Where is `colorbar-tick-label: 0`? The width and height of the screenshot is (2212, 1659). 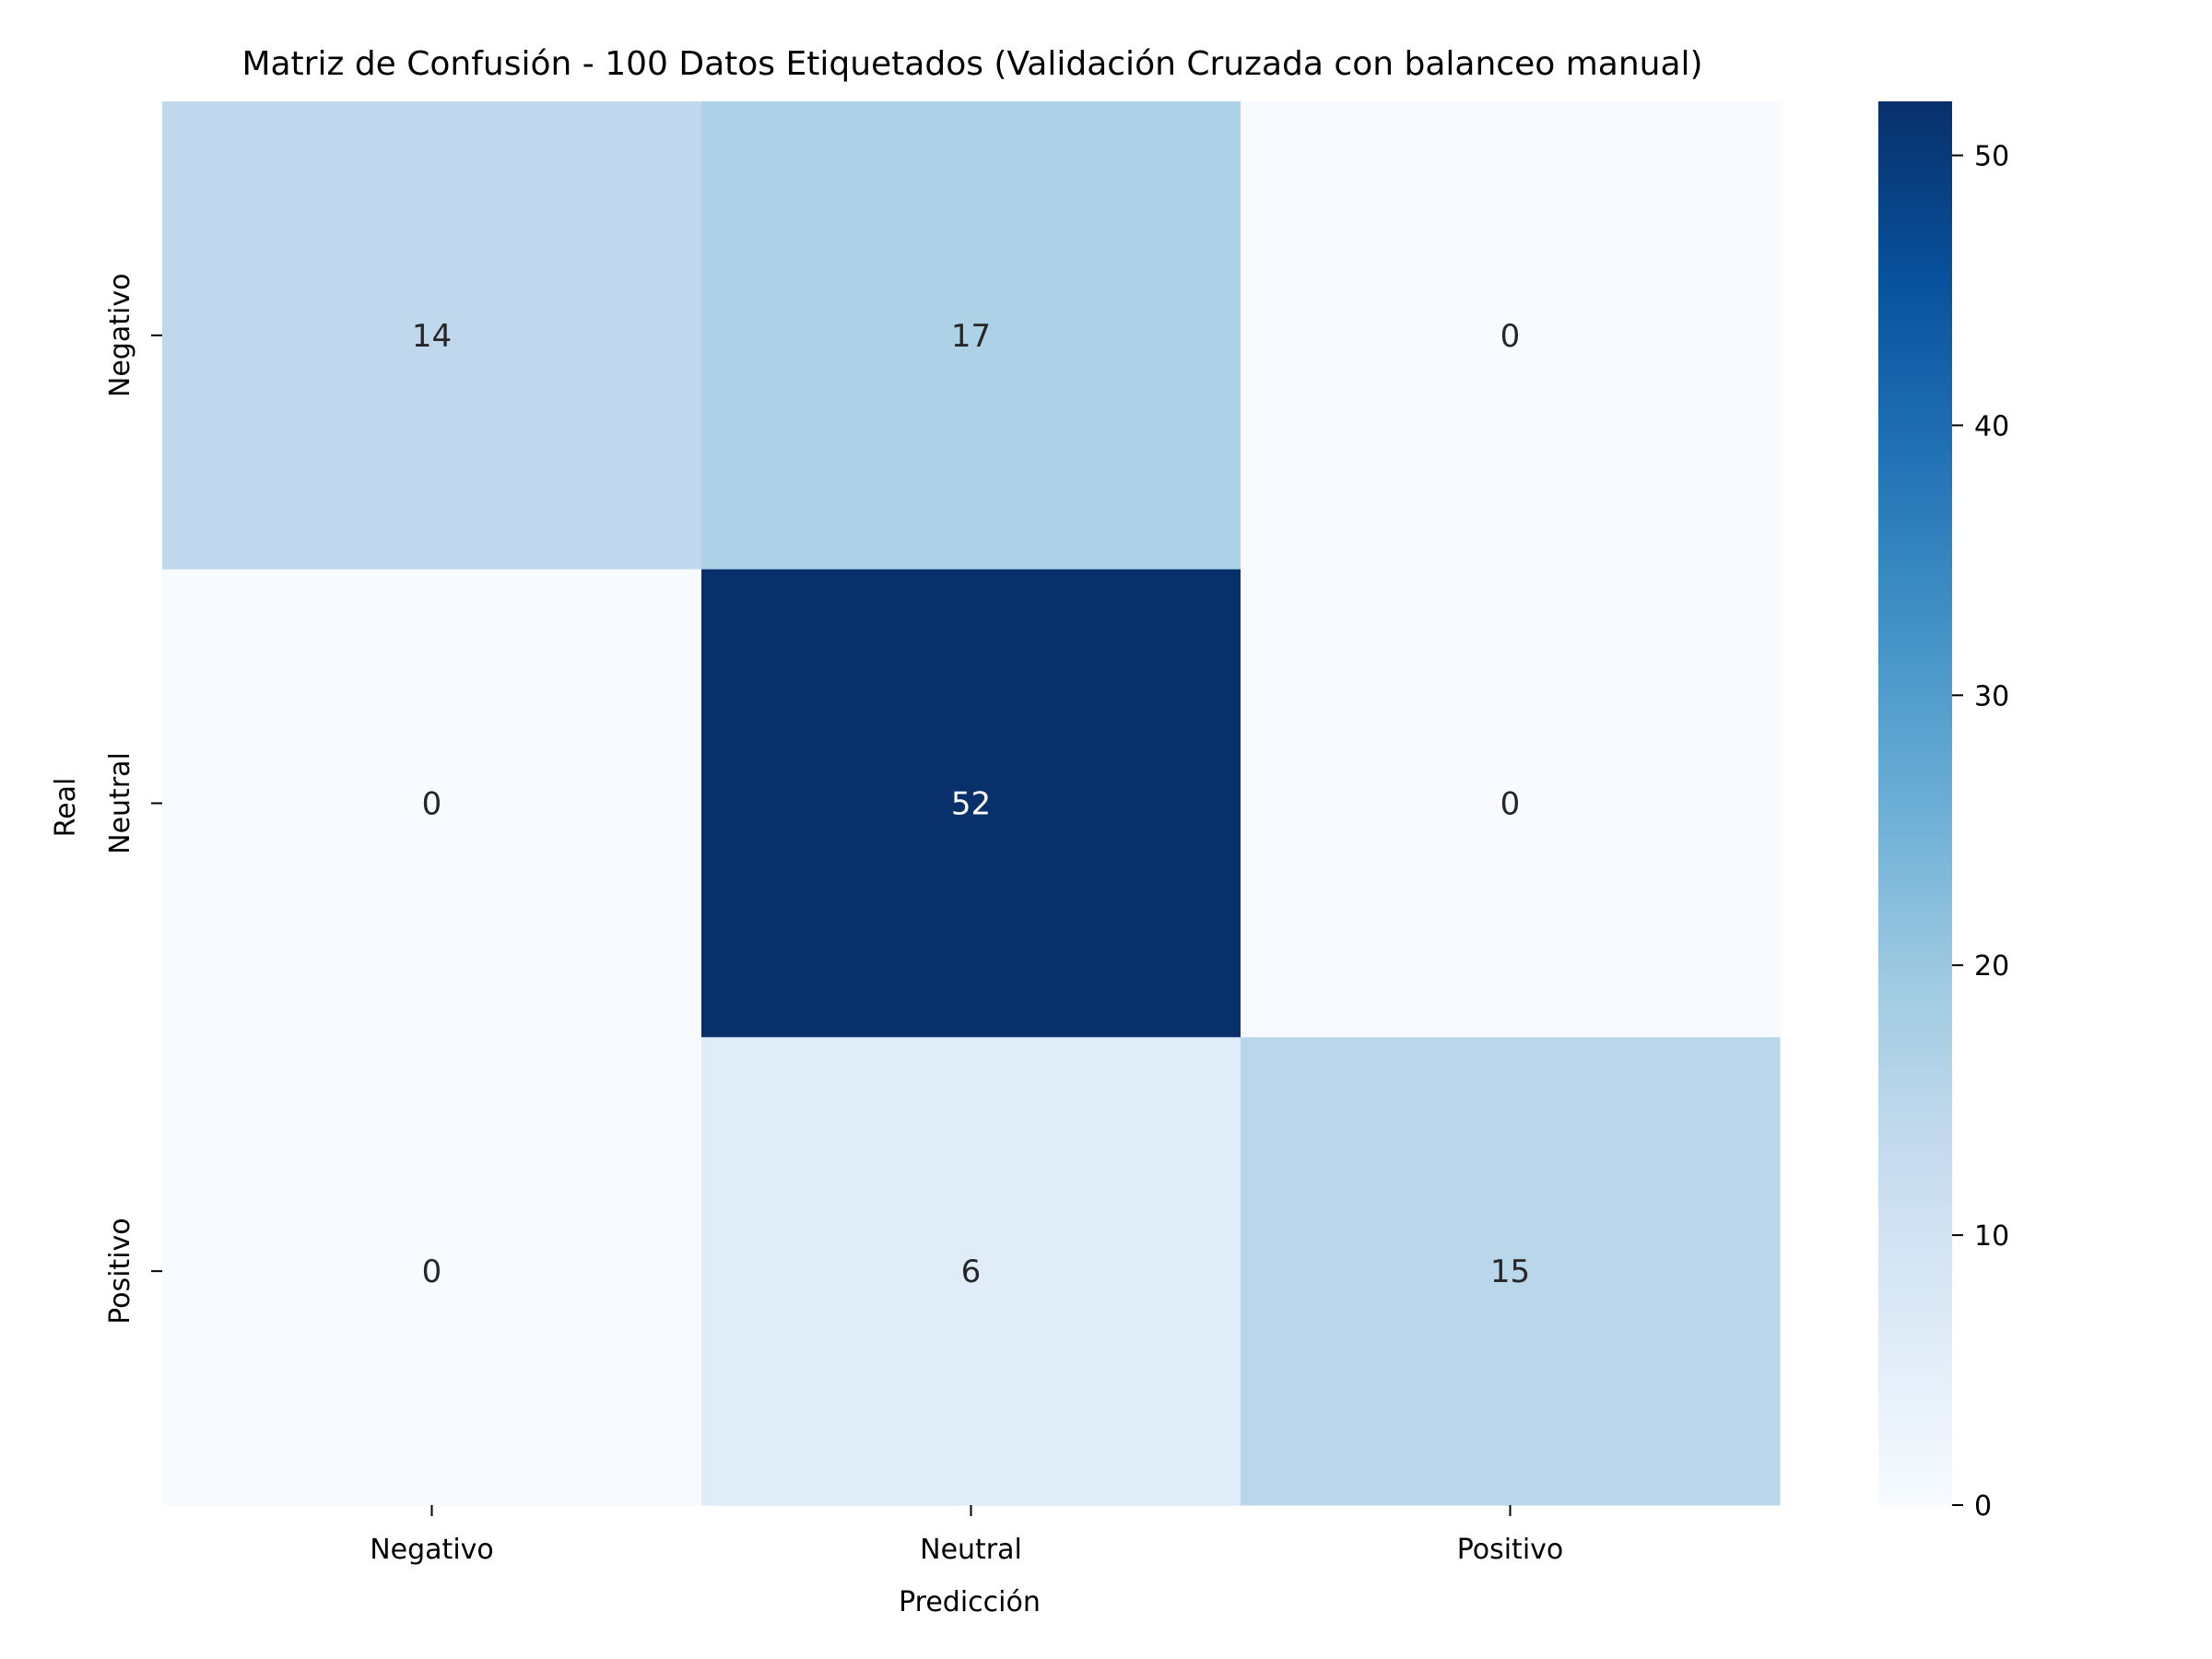
colorbar-tick-label: 0 is located at coordinates (1983, 1506).